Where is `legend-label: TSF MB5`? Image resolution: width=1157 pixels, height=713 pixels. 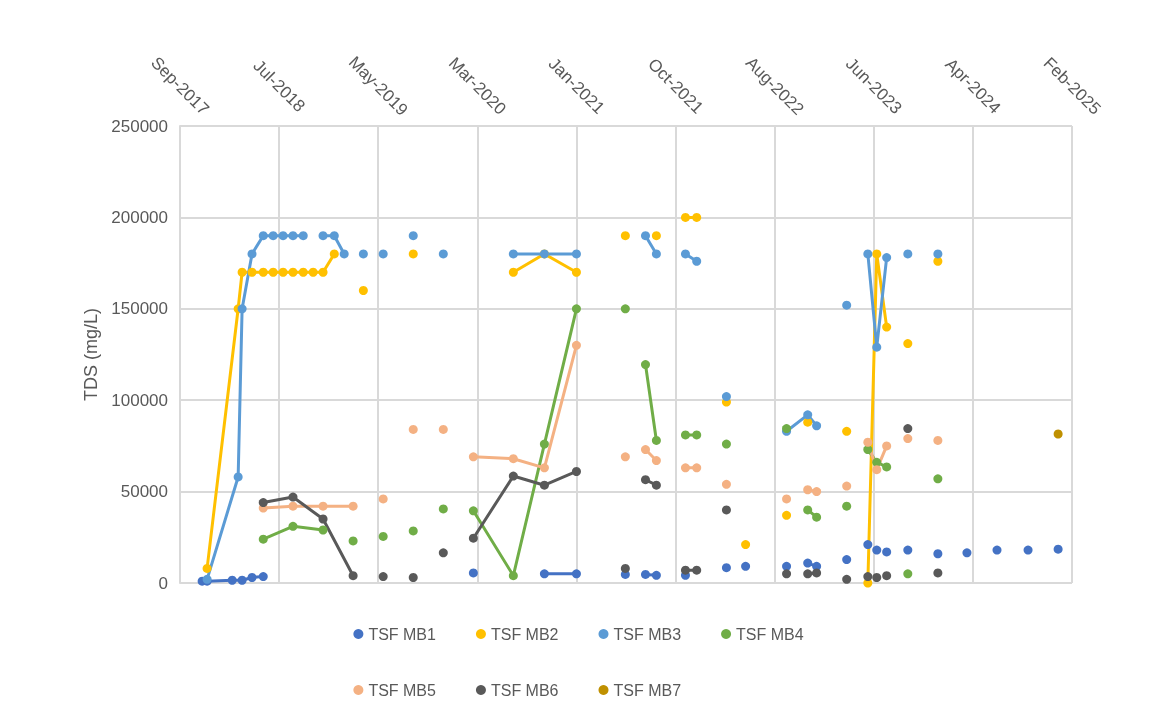 legend-label: TSF MB5 is located at coordinates (402, 690).